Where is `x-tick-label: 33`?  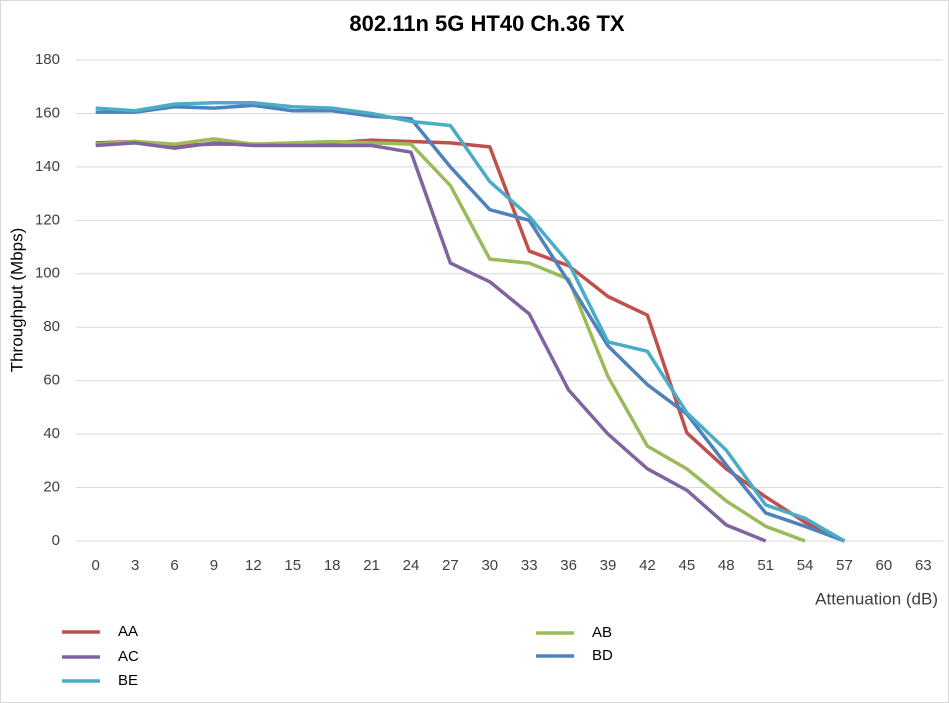
x-tick-label: 33 is located at coordinates (529, 565).